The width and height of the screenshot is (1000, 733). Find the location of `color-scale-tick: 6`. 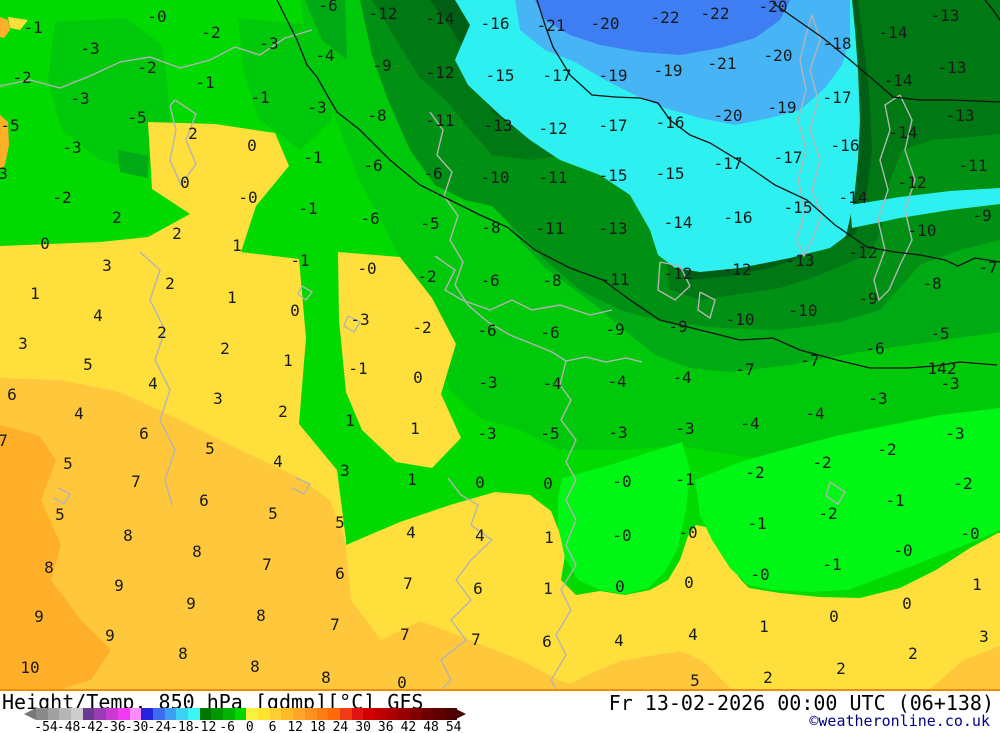

color-scale-tick: 6 is located at coordinates (272, 726).